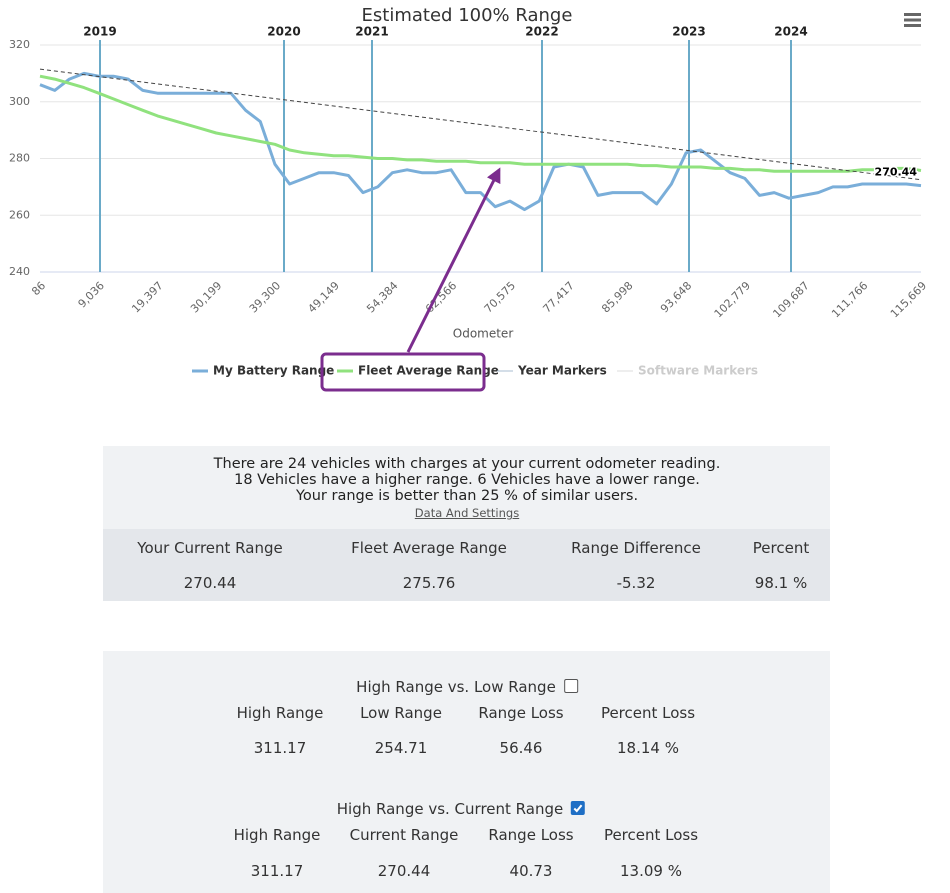  What do you see at coordinates (541, 32) in the screenshot?
I see `year-label: 2022` at bounding box center [541, 32].